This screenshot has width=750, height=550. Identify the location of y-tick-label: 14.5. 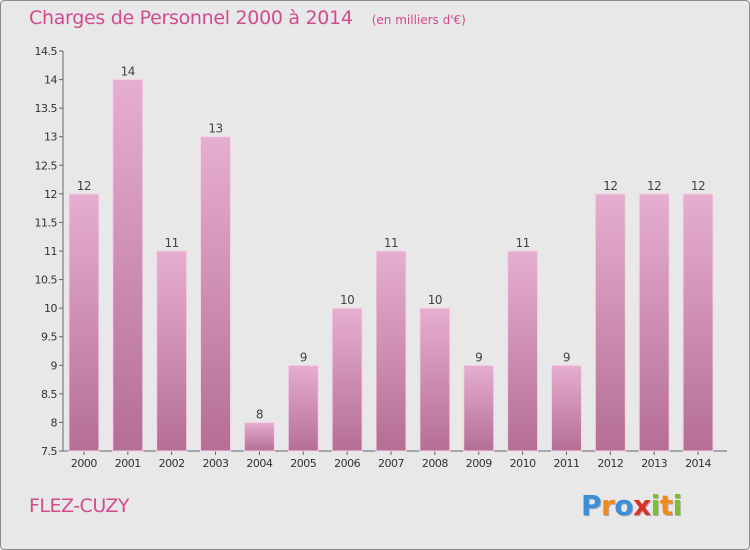
(46, 51).